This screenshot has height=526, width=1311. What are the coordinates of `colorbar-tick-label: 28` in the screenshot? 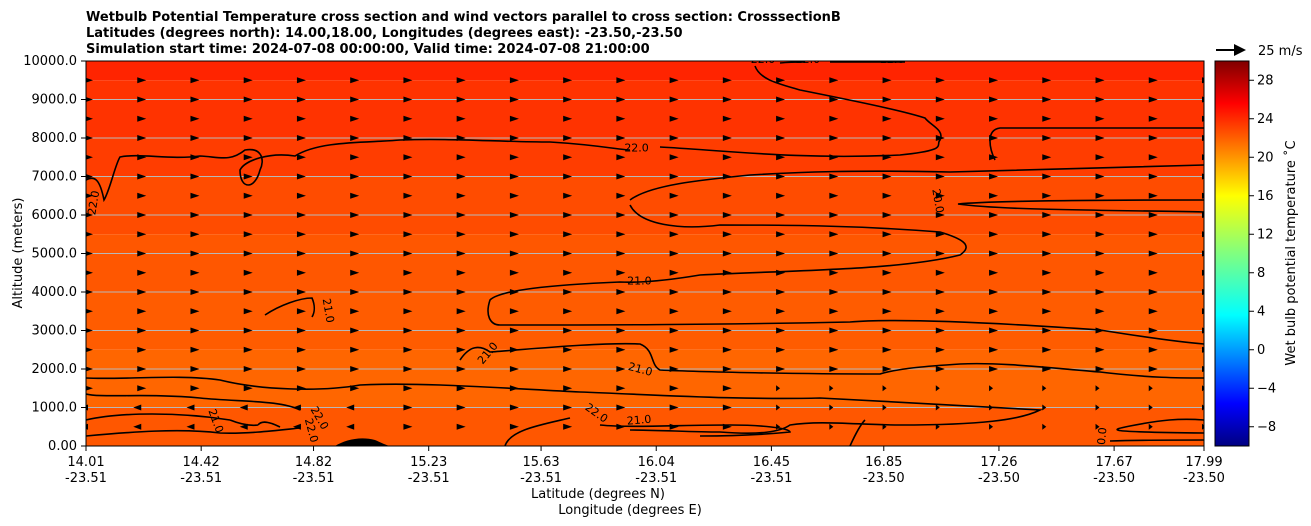 It's located at (1265, 80).